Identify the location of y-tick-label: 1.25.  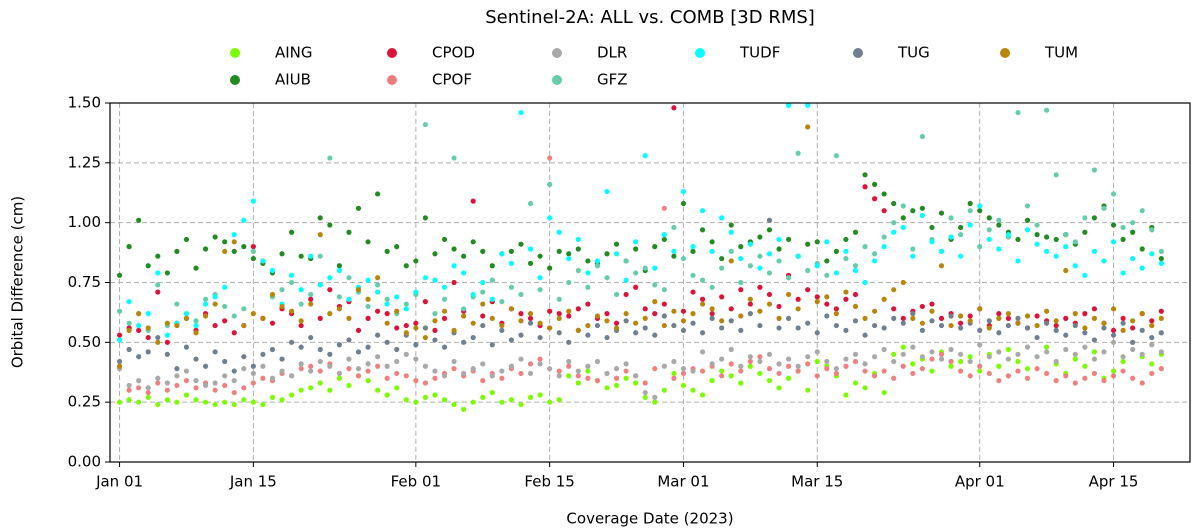
(84, 162).